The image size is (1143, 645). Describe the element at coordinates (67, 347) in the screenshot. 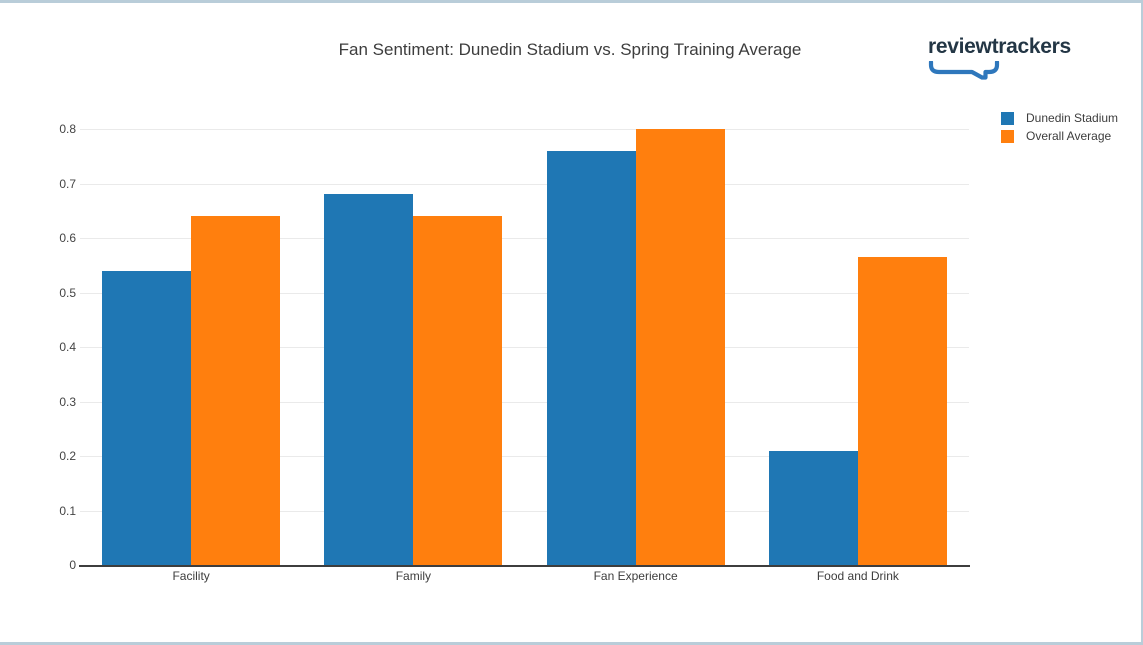

I see `y-tick-label-0-4: 0.4` at that location.